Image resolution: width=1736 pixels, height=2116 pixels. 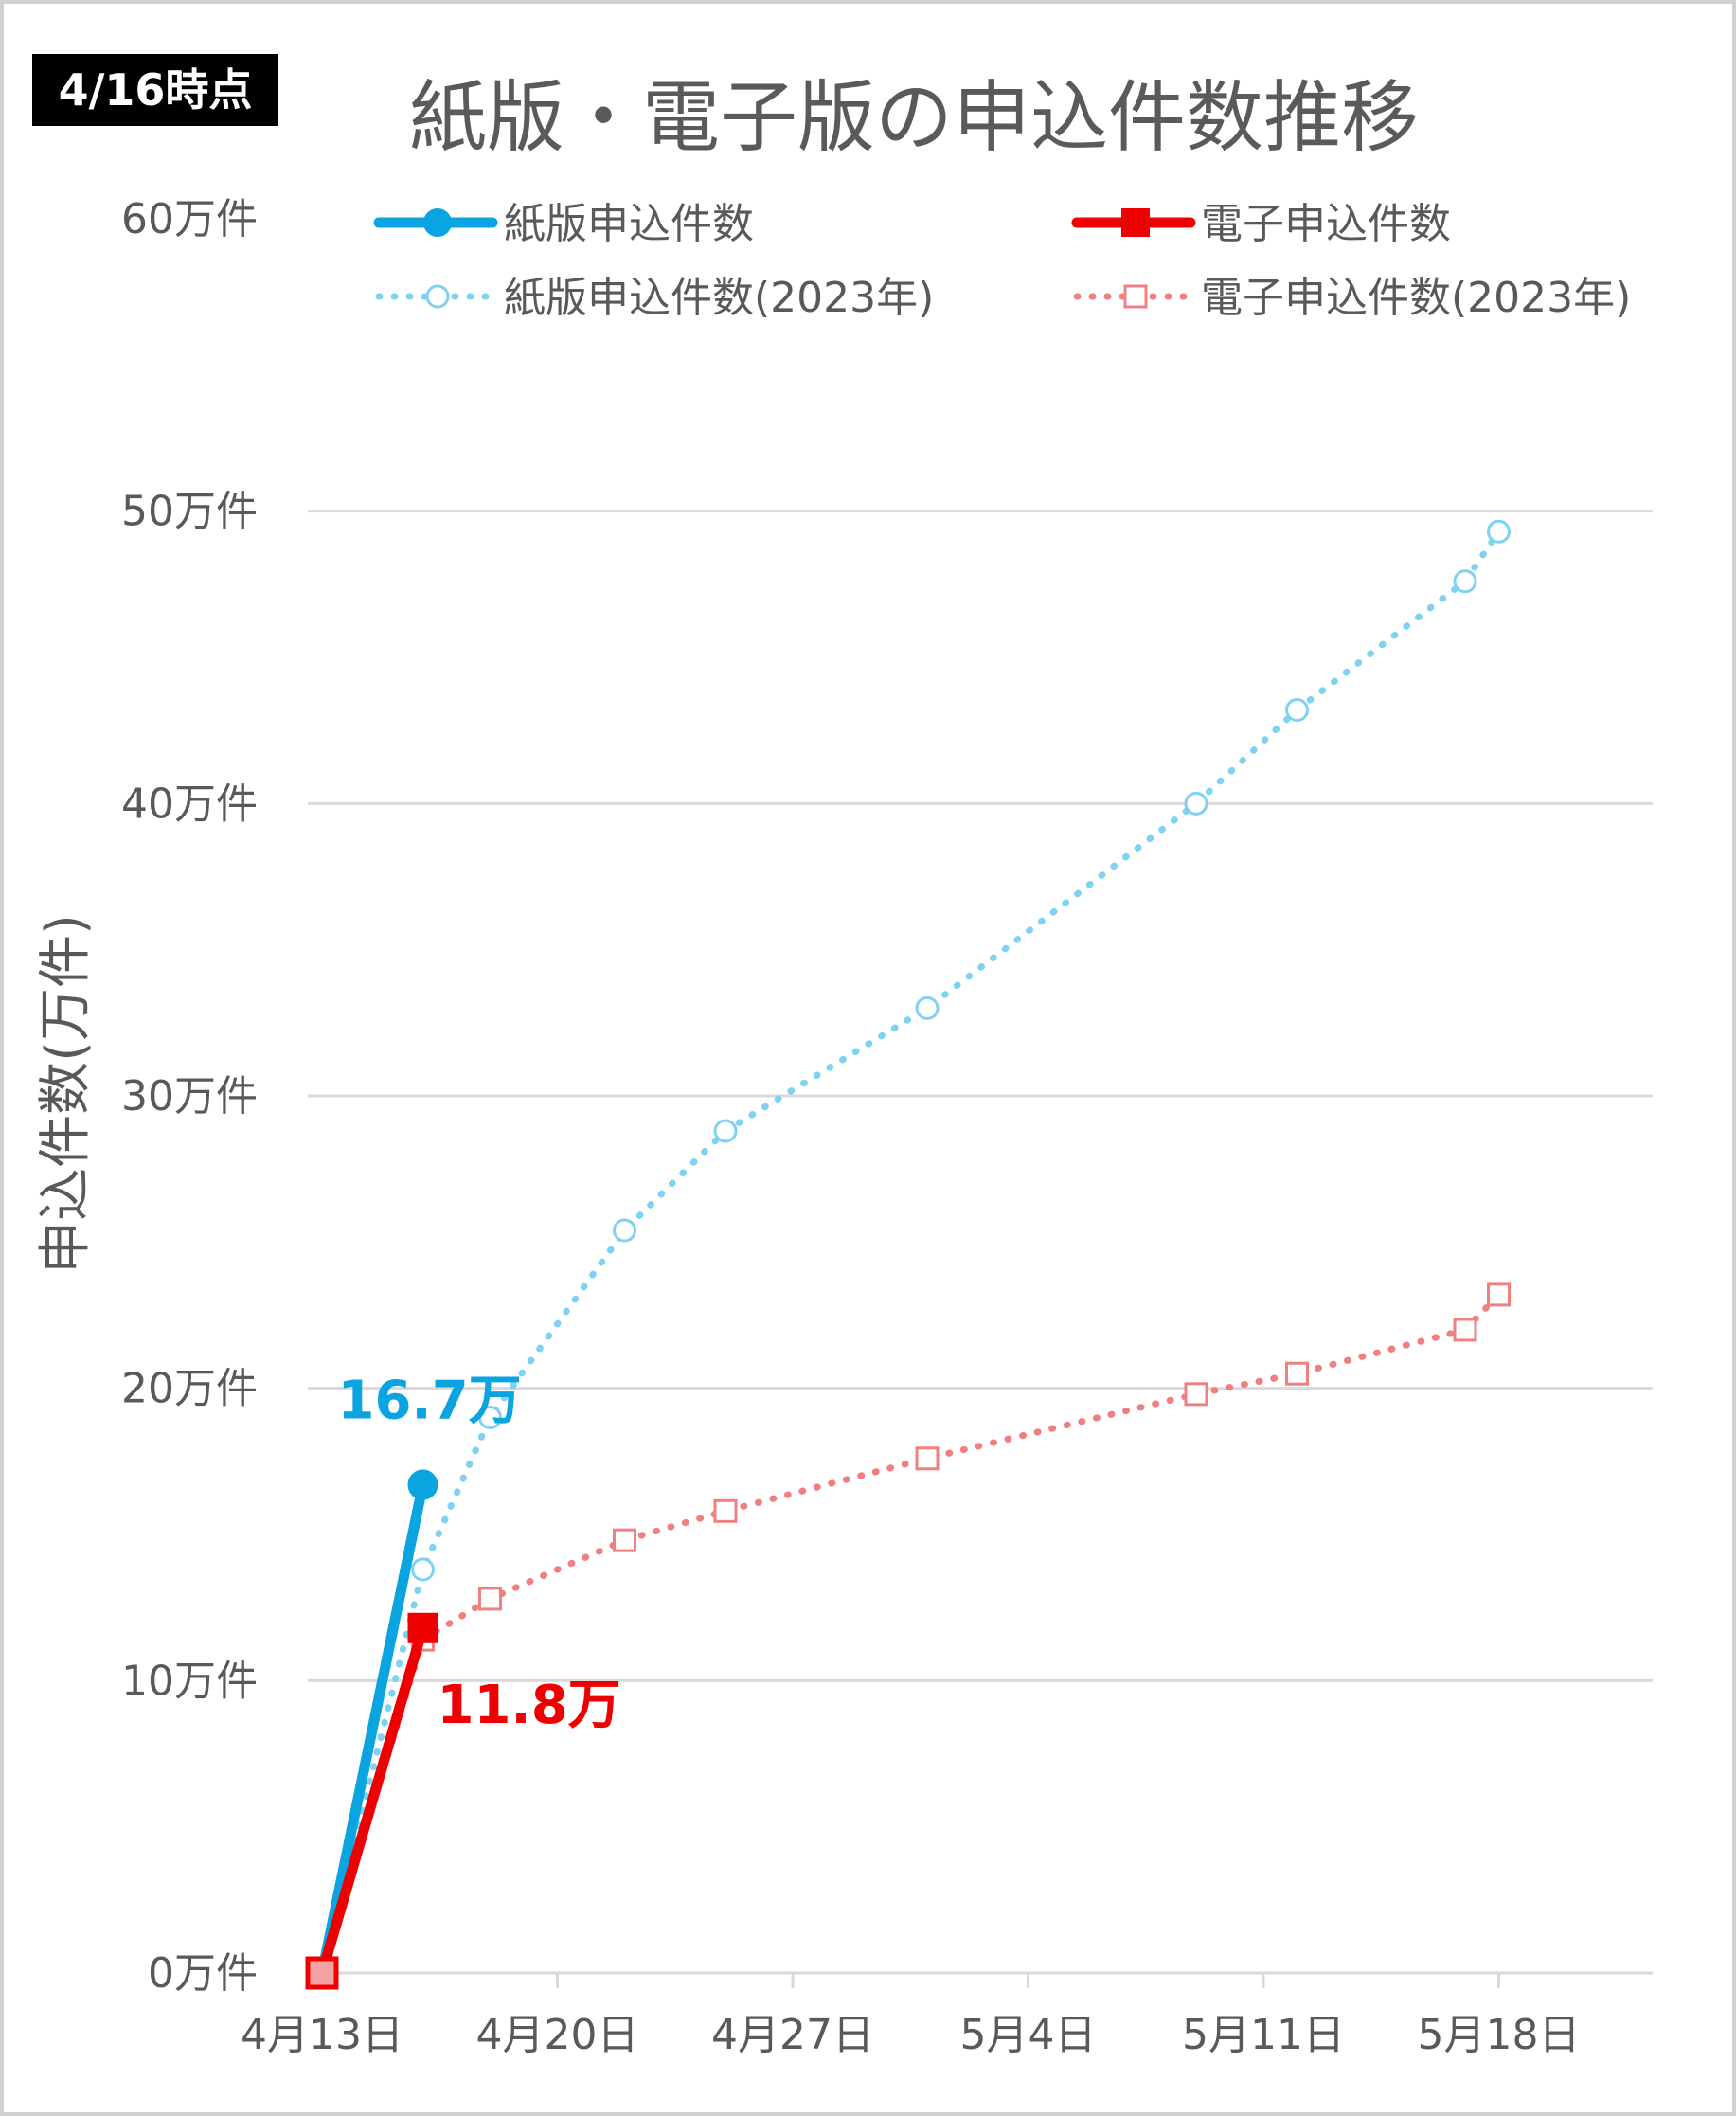 I want to click on chart-title: 紙版・電子版の申込件数推移, so click(x=914, y=118).